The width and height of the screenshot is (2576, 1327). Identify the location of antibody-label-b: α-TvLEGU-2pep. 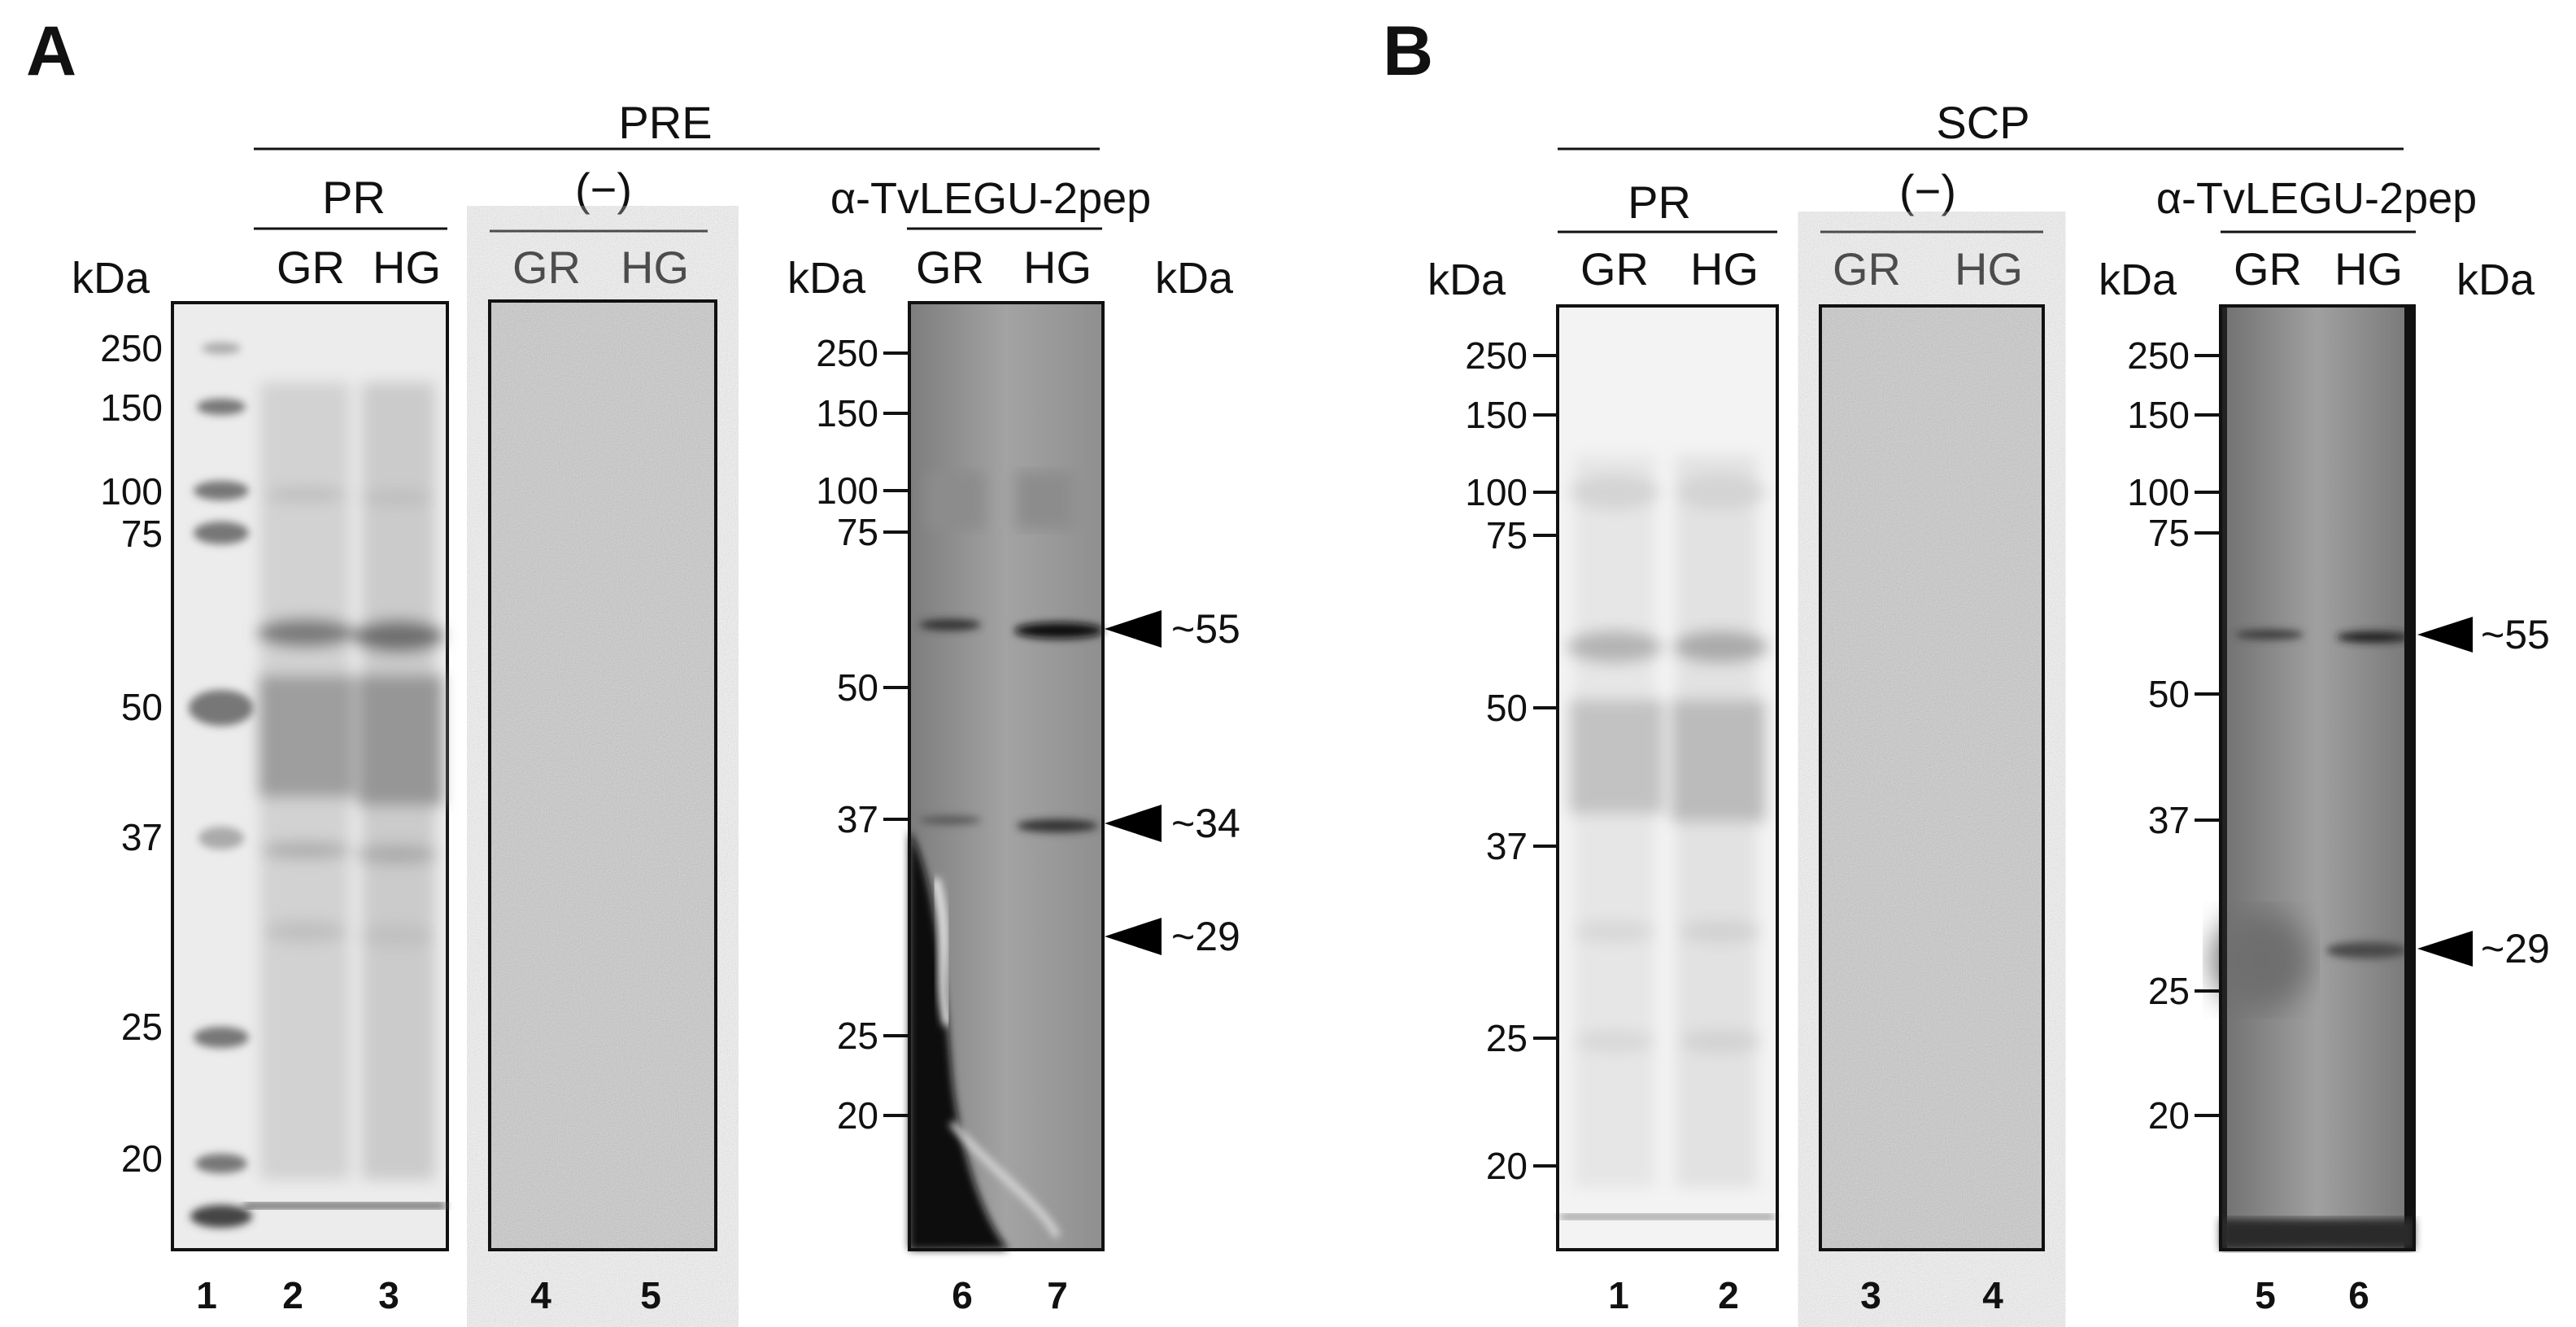
(2316, 198).